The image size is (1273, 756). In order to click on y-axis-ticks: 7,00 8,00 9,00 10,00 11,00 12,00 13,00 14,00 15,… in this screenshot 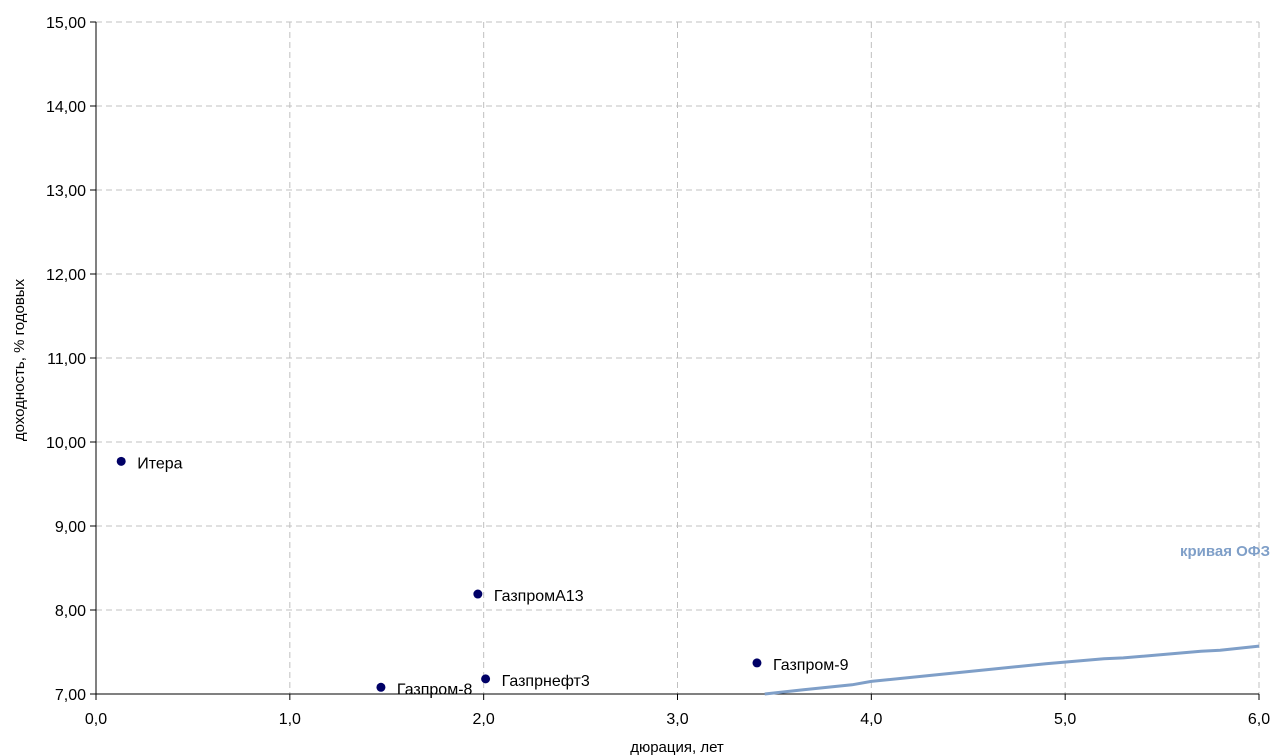, I will do `click(71, 359)`.